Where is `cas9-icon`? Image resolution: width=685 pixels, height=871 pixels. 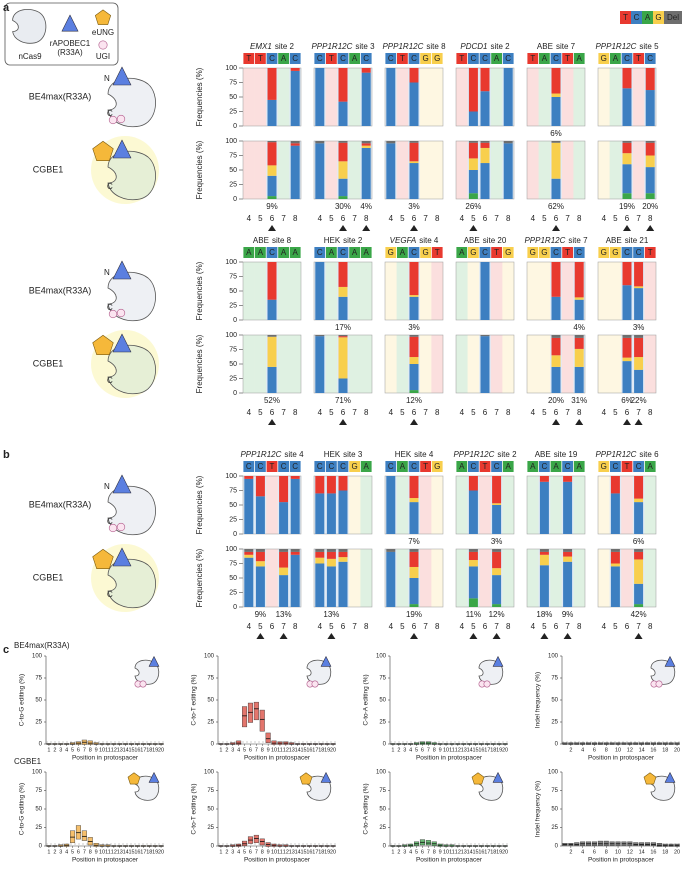
cas9-icon is located at coordinates (131, 102).